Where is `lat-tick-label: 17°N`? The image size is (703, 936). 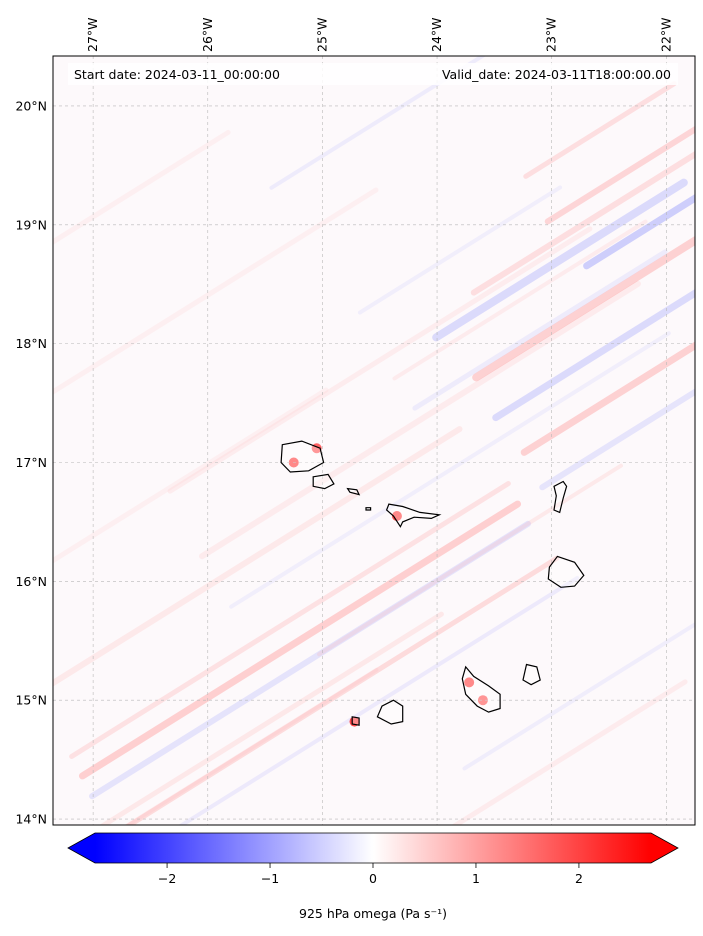 lat-tick-label: 17°N is located at coordinates (31, 462).